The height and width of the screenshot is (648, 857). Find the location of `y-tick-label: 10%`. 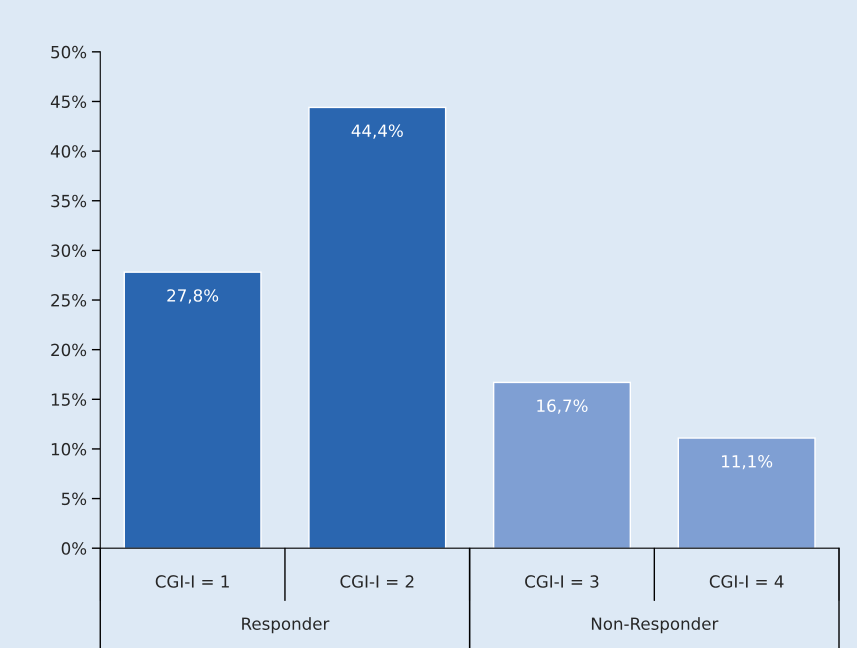

y-tick-label: 10% is located at coordinates (69, 449).